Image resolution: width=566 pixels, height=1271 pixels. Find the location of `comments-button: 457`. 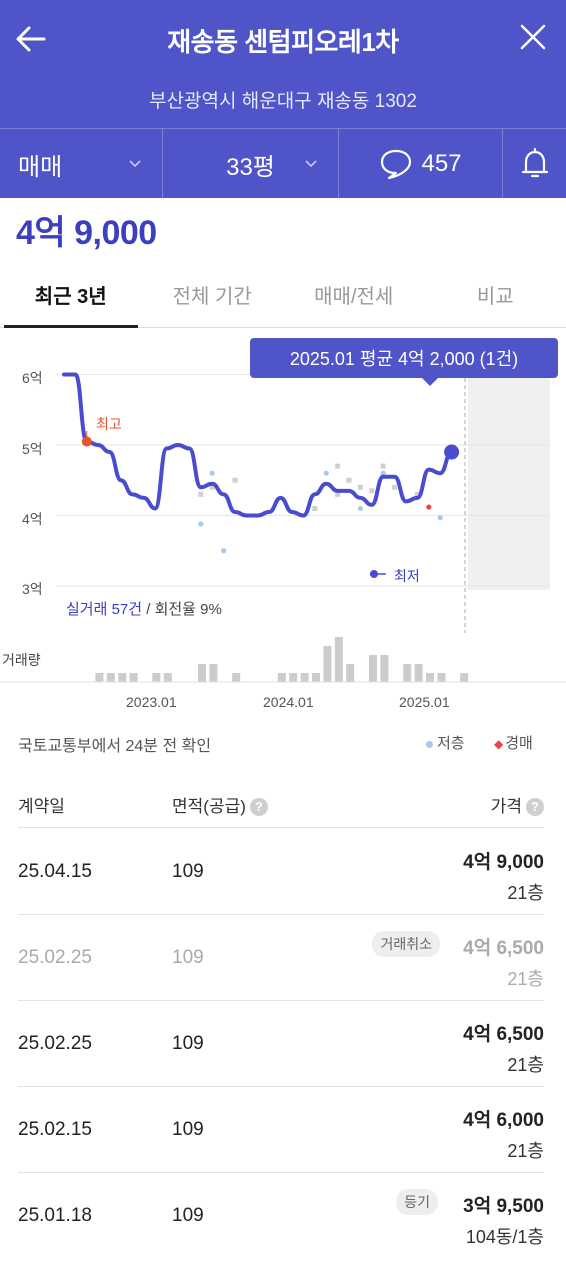

comments-button: 457 is located at coordinates (421, 164).